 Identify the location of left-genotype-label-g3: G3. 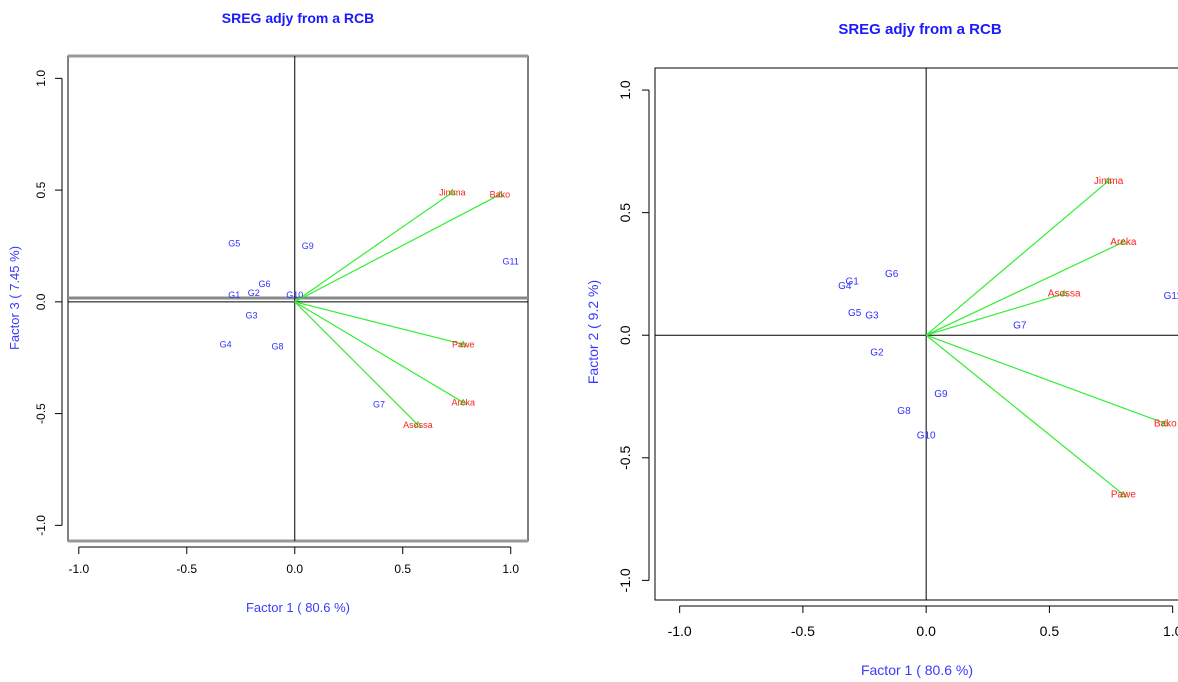
(252, 315).